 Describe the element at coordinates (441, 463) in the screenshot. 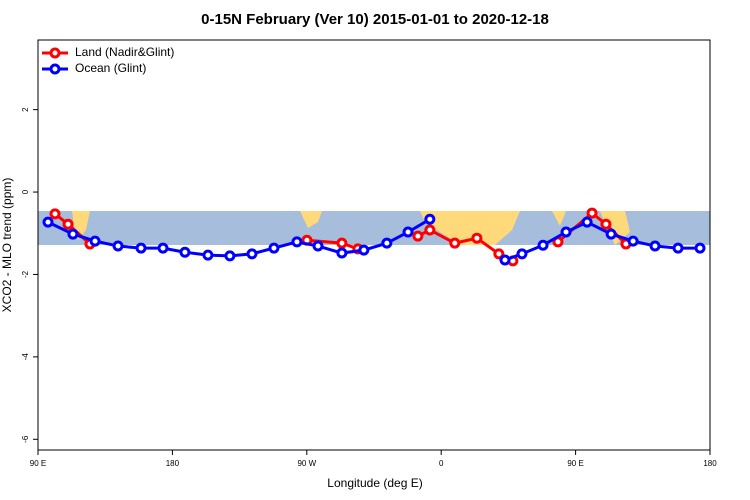

I see `x-tick-label: 0` at that location.